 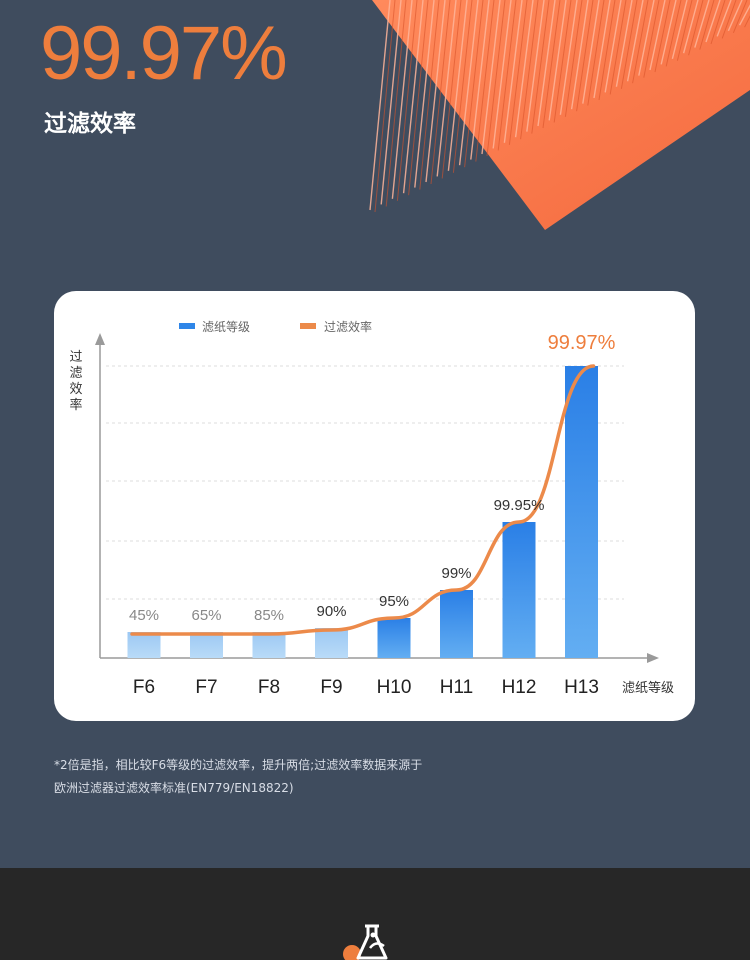 What do you see at coordinates (519, 687) in the screenshot?
I see `x-tick-h12: H12` at bounding box center [519, 687].